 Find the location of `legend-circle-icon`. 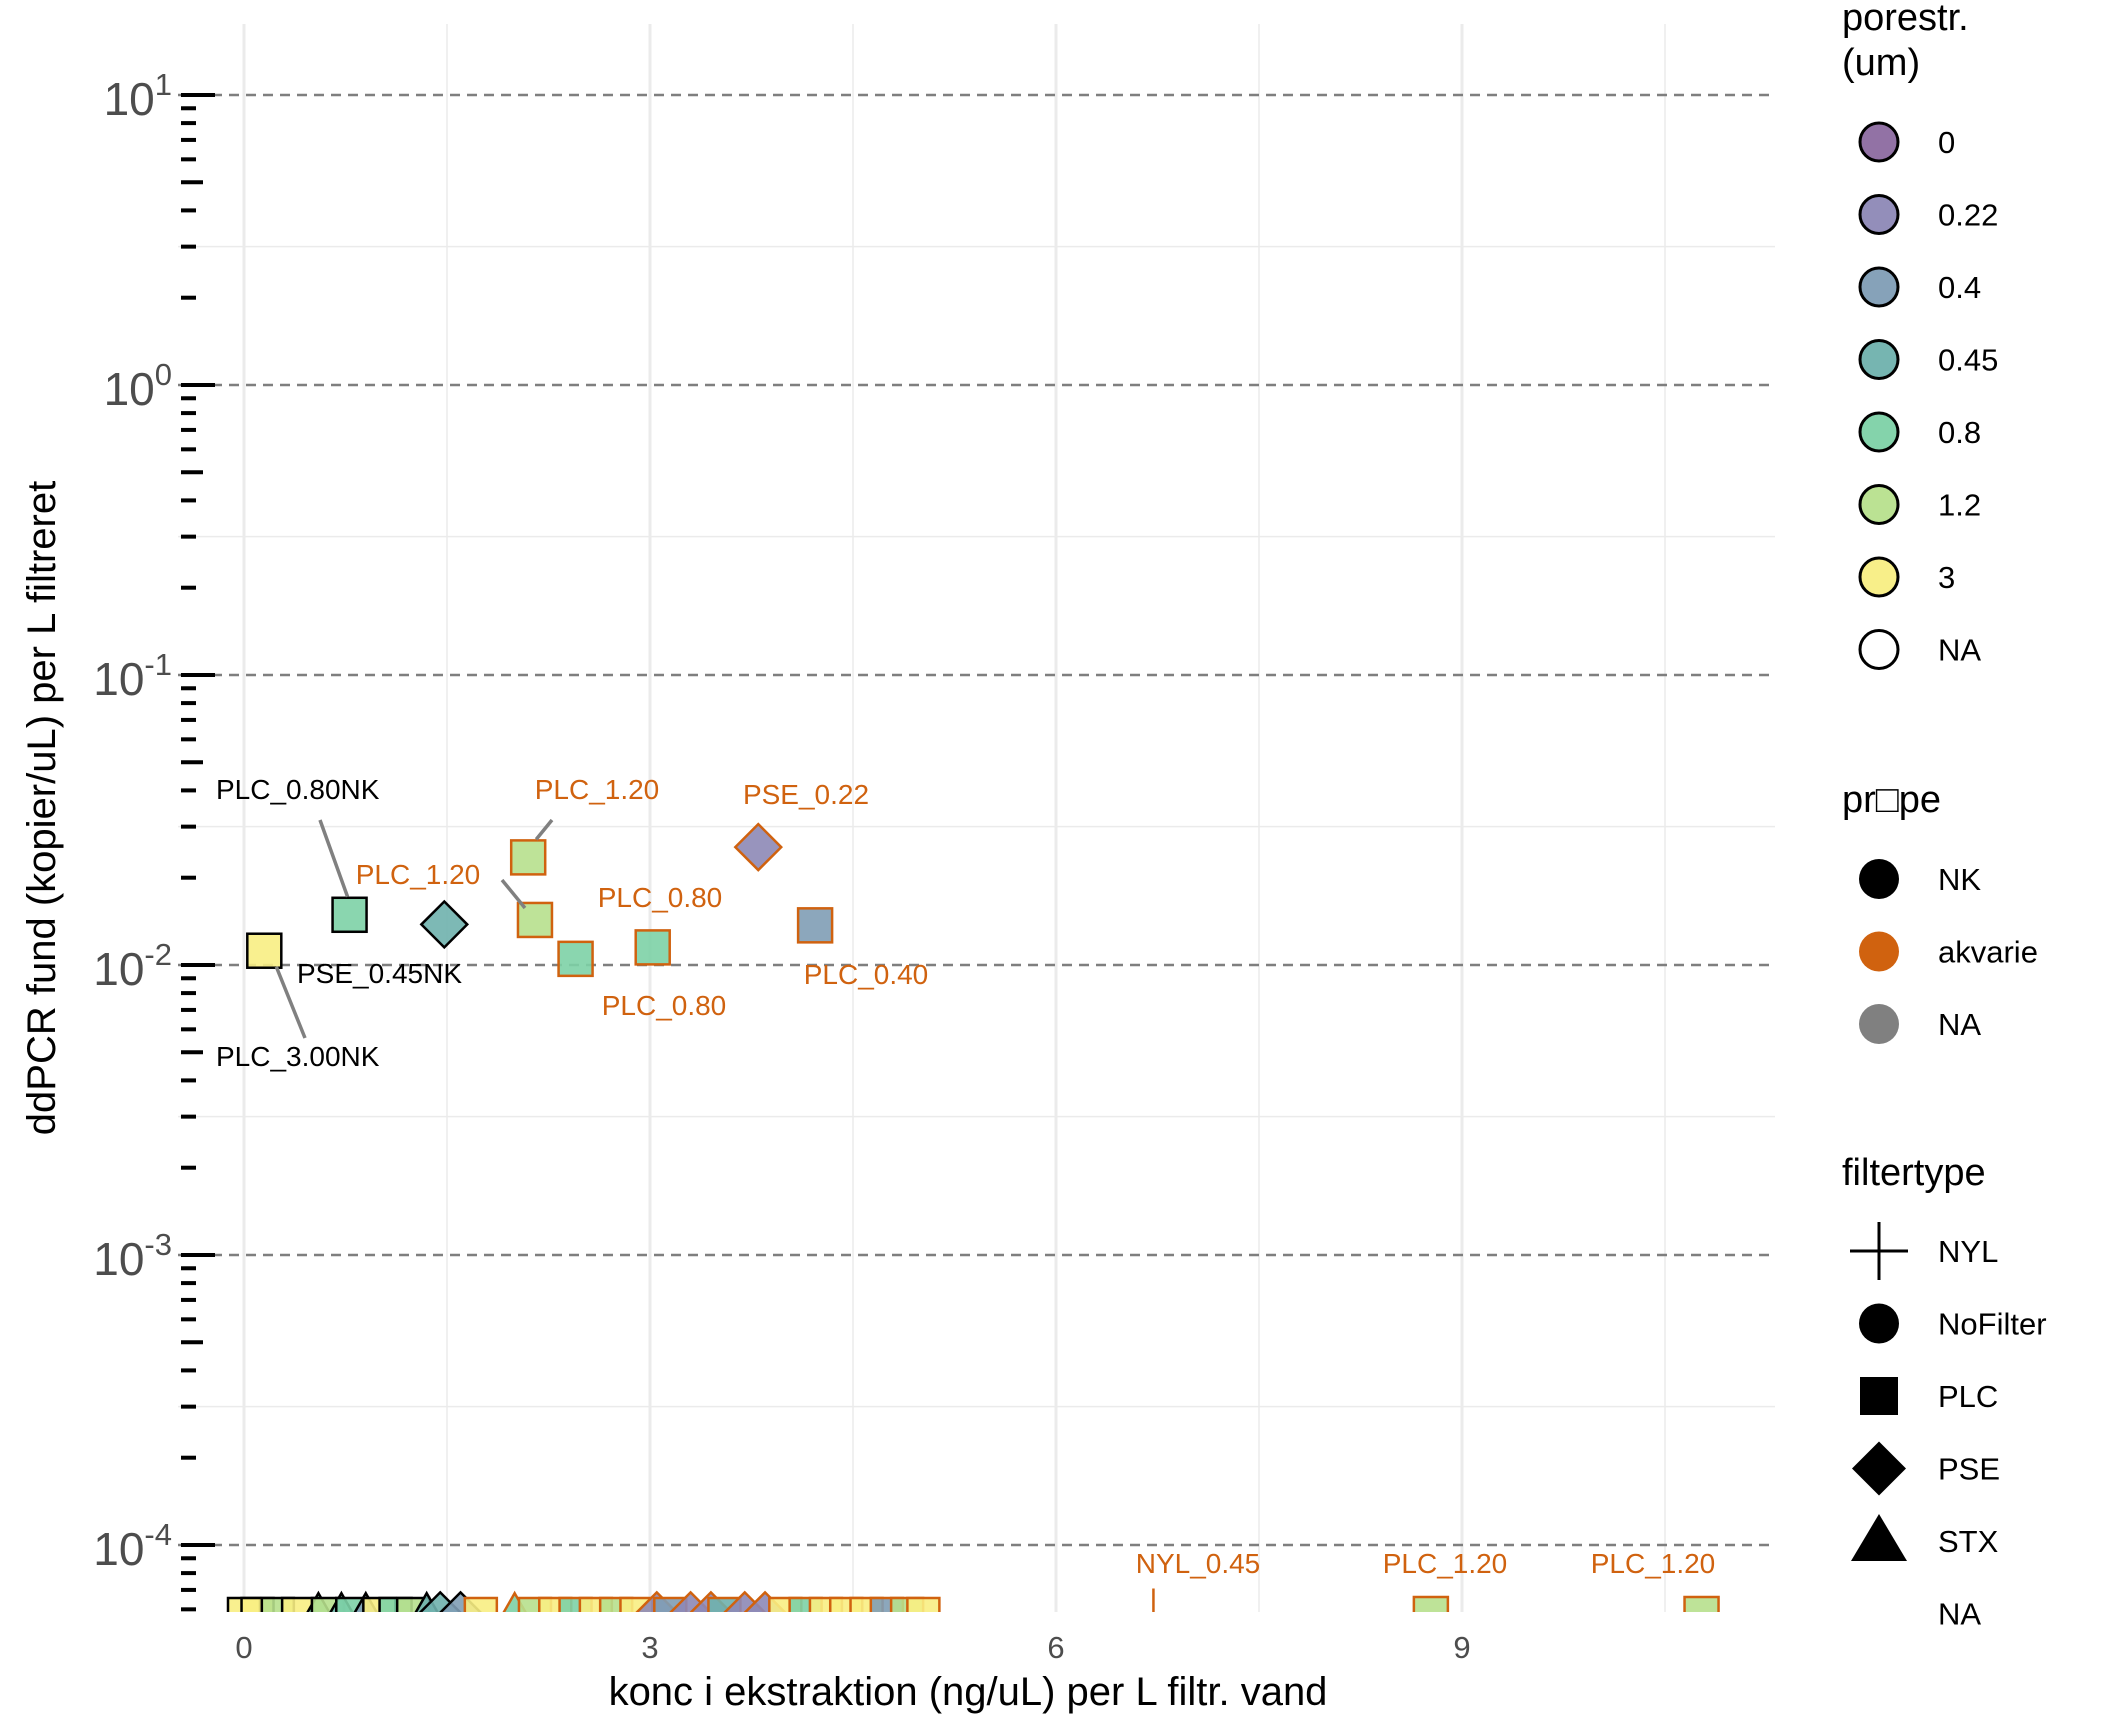

legend-circle-icon is located at coordinates (1879, 1323).